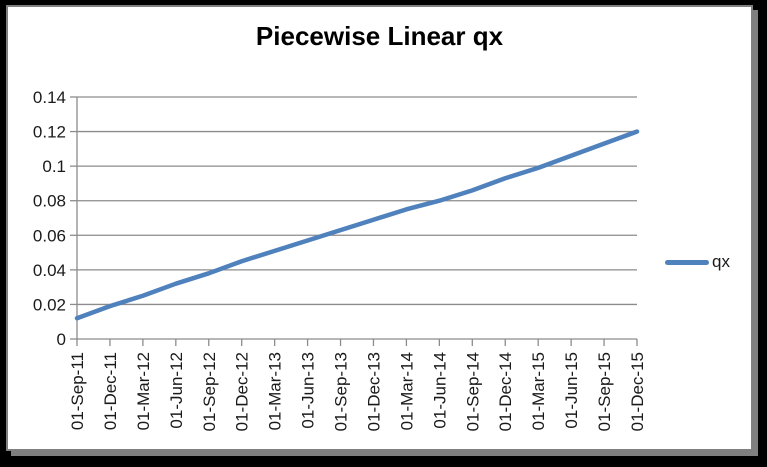 Image resolution: width=767 pixels, height=467 pixels. I want to click on y-axis-label: 0.06, so click(49, 235).